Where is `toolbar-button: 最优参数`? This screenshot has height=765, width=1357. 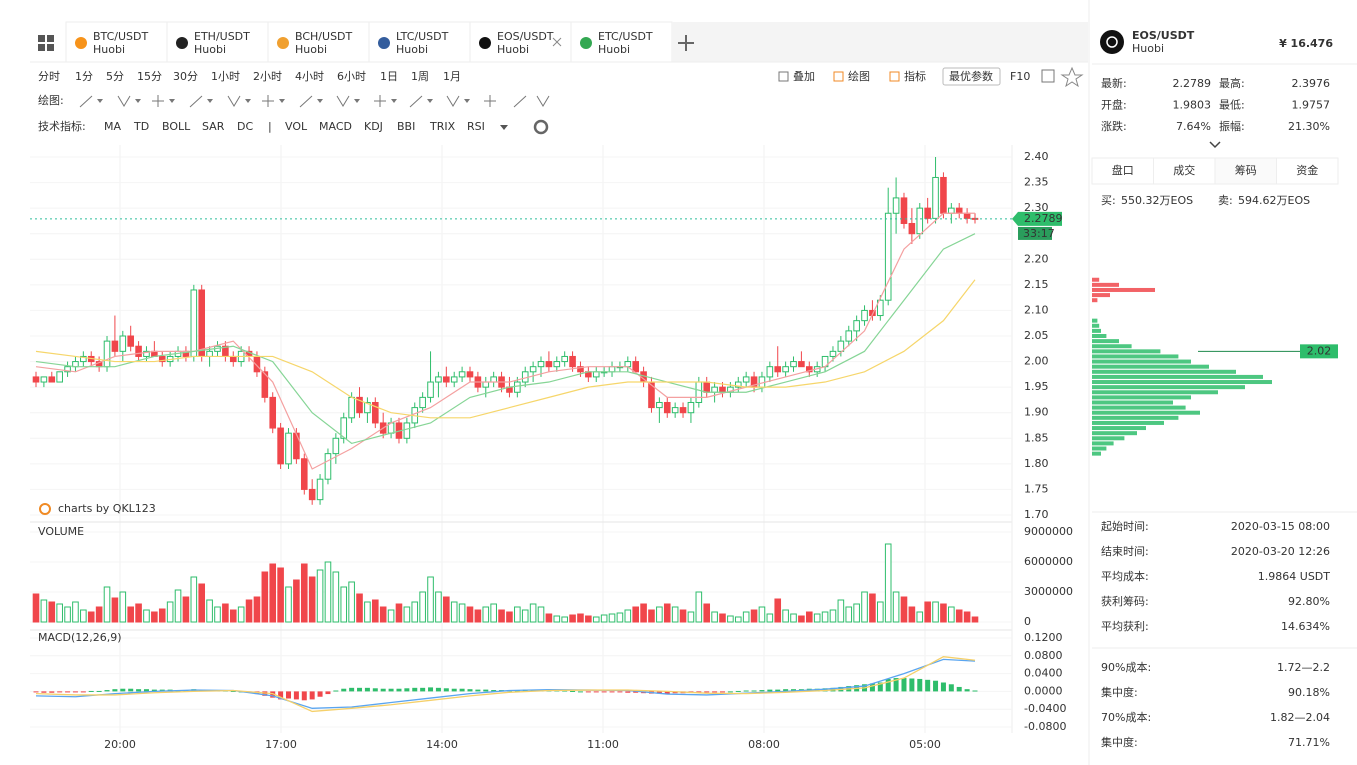
toolbar-button: 最优参数 is located at coordinates (971, 76).